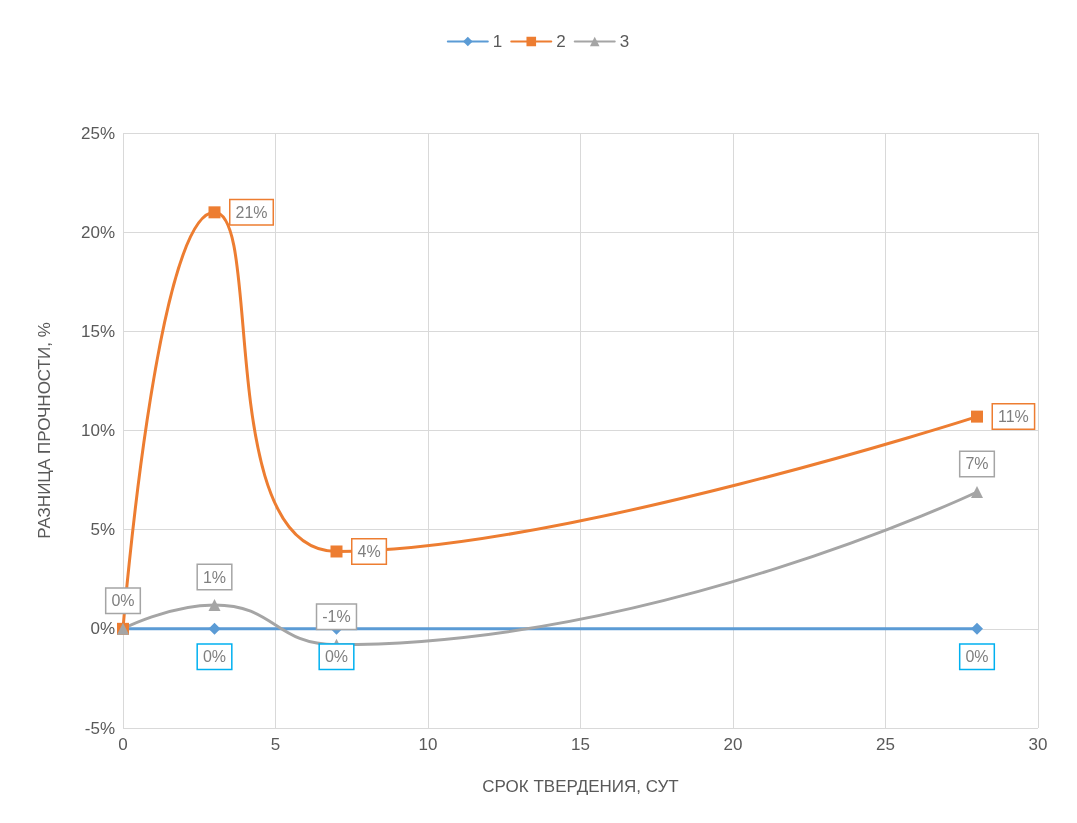  What do you see at coordinates (214, 577) in the screenshot?
I see `data-label: 1%` at bounding box center [214, 577].